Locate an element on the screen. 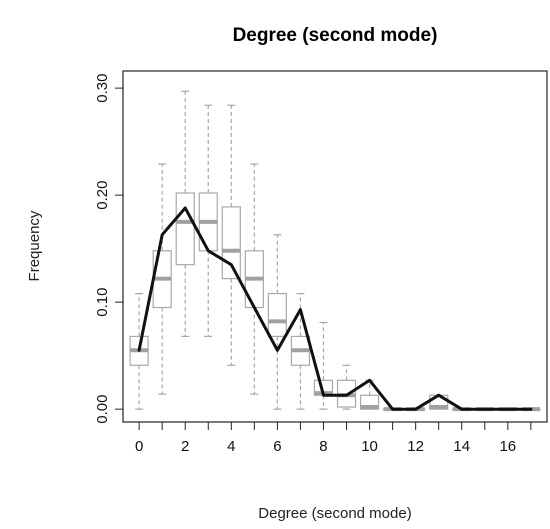  x-tick-label-12: 12 is located at coordinates (415, 446).